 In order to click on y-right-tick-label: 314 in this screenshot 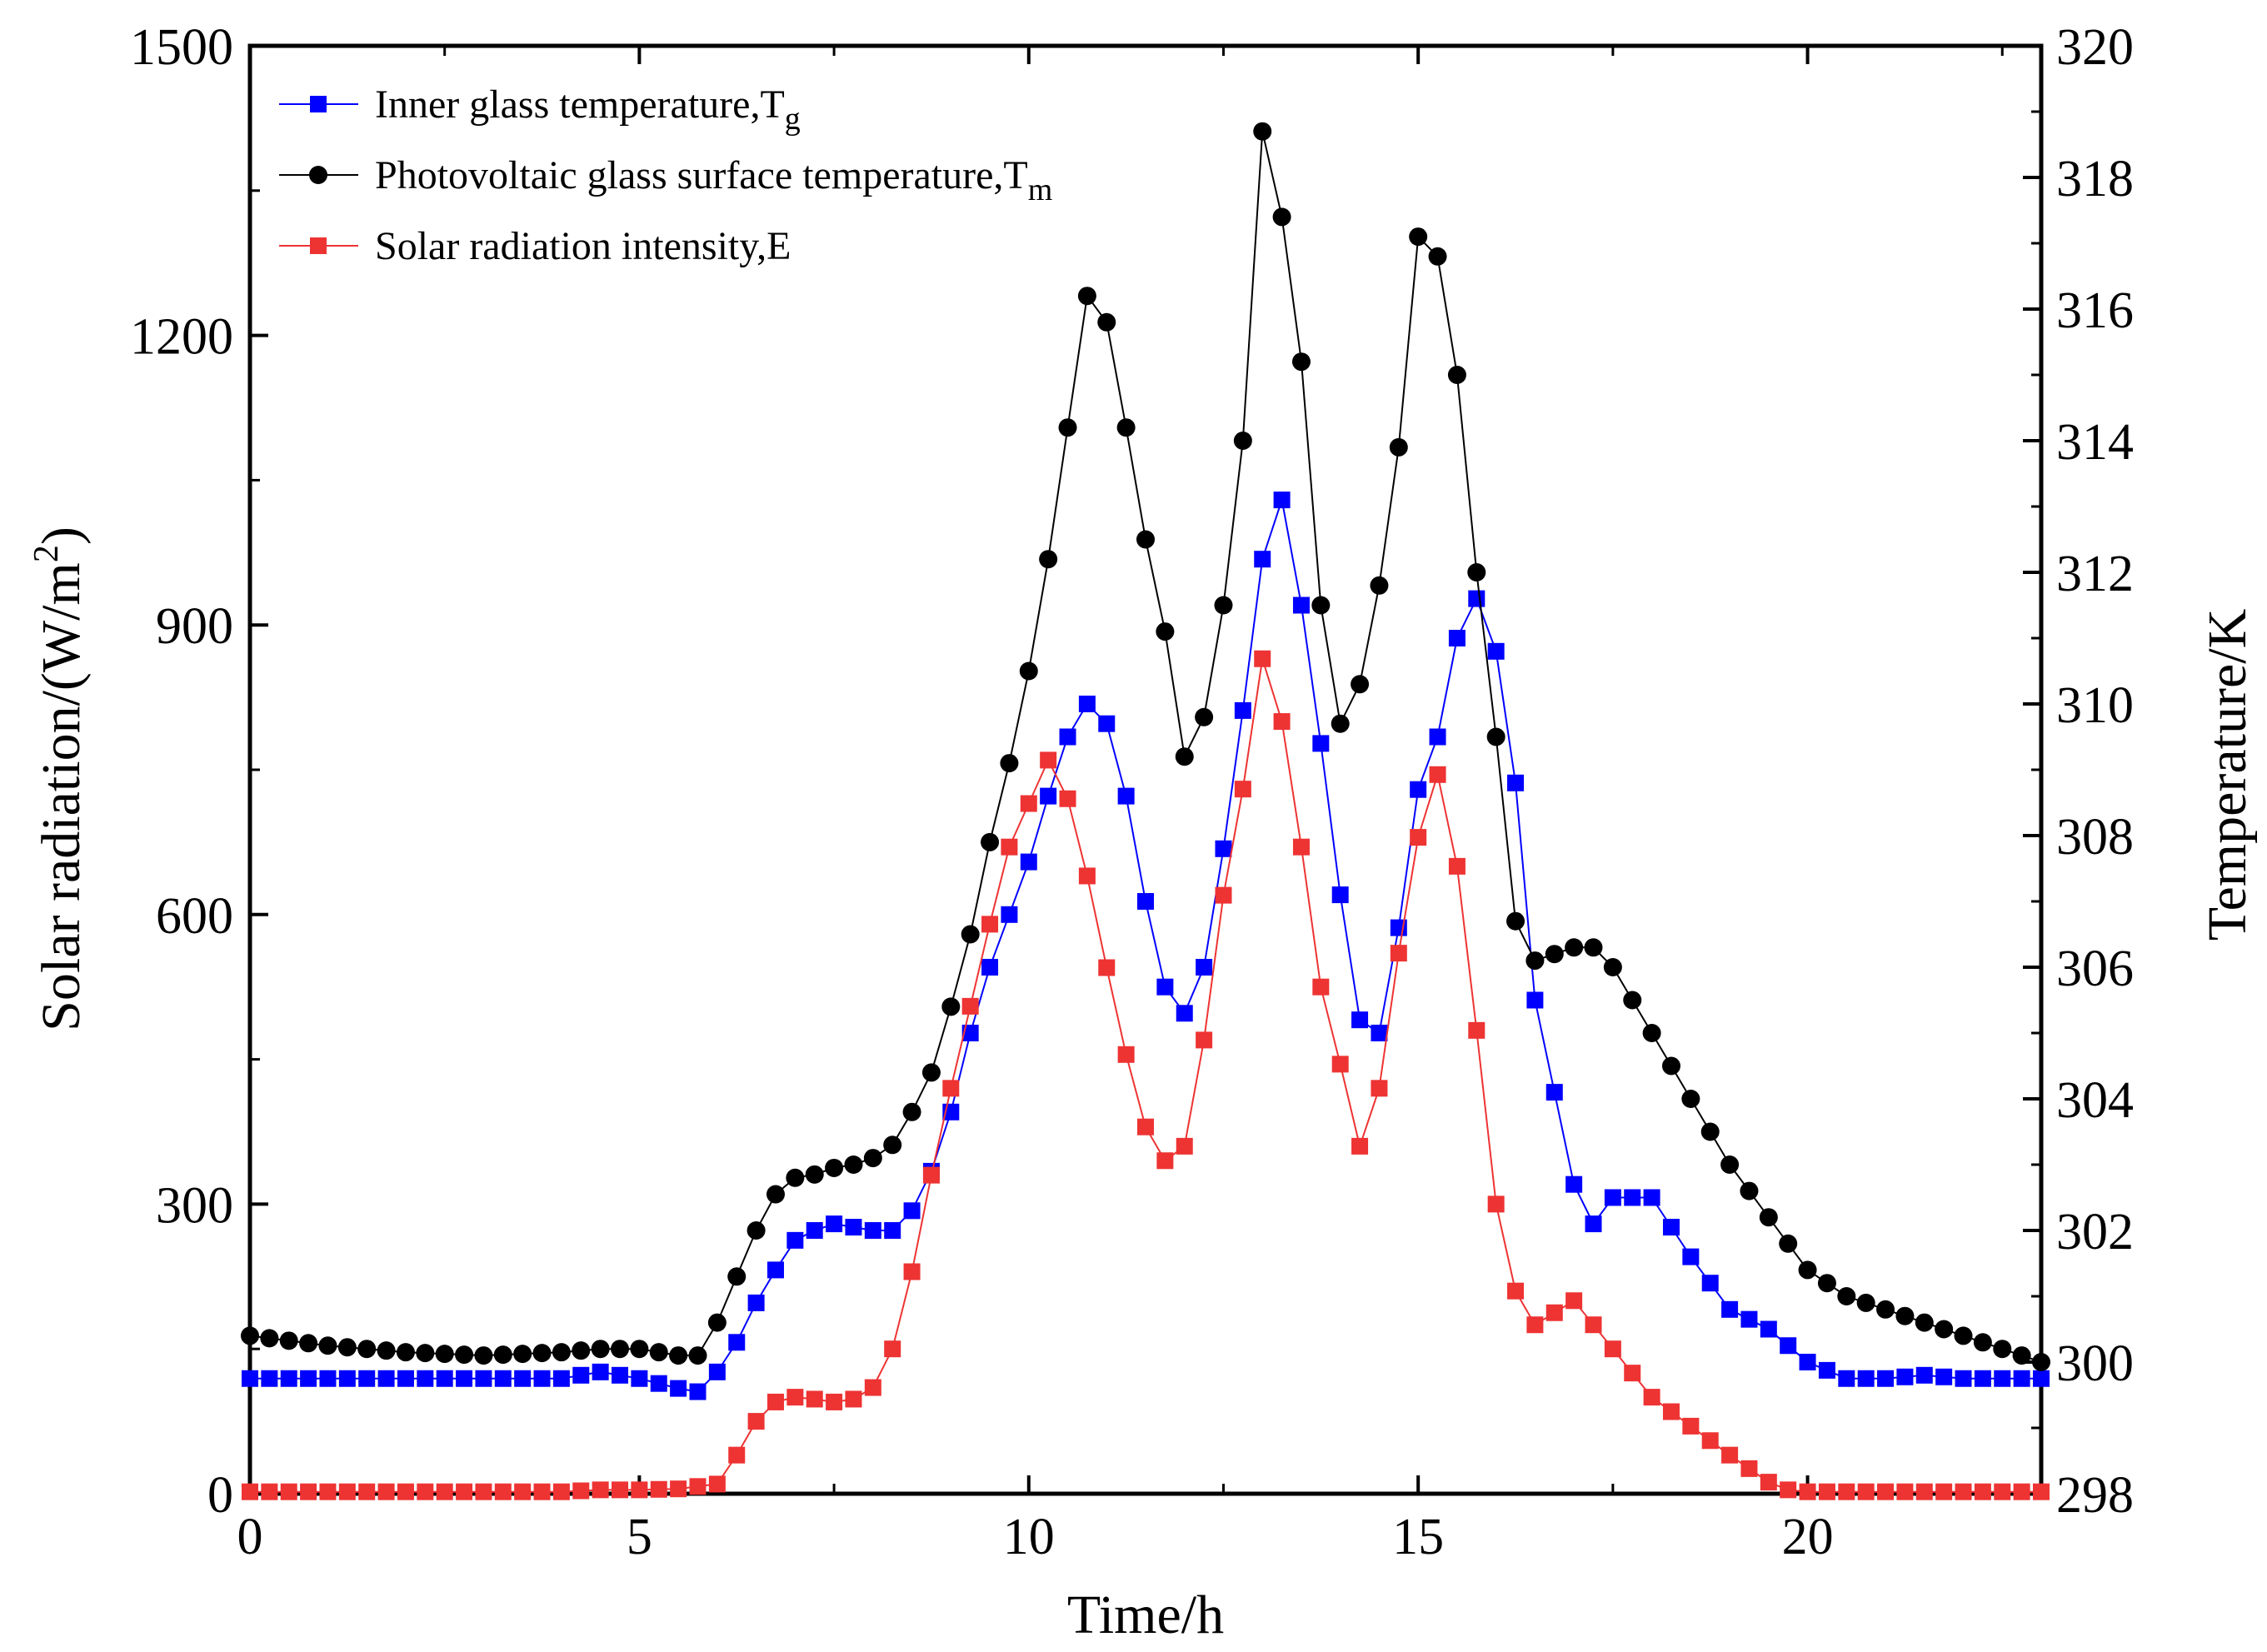, I will do `click(2095, 443)`.